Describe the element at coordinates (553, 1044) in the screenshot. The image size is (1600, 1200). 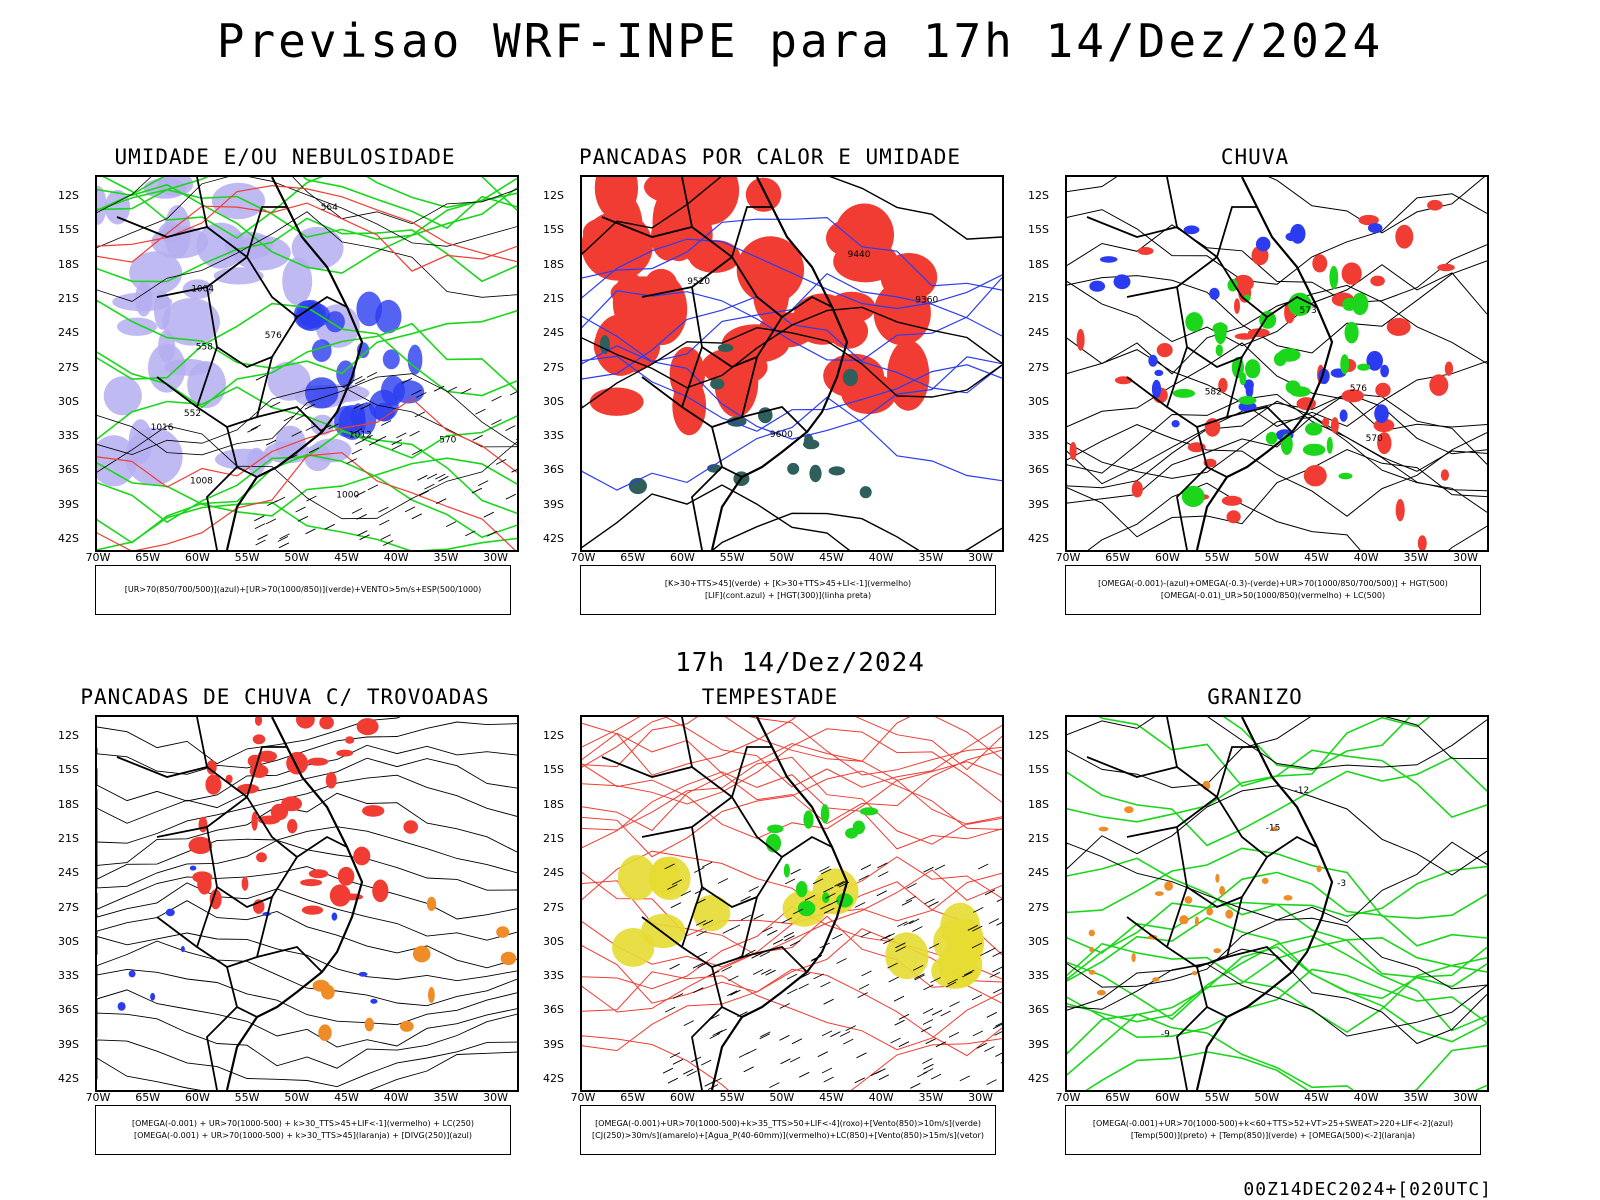
I see `y-tick-label: 39S` at that location.